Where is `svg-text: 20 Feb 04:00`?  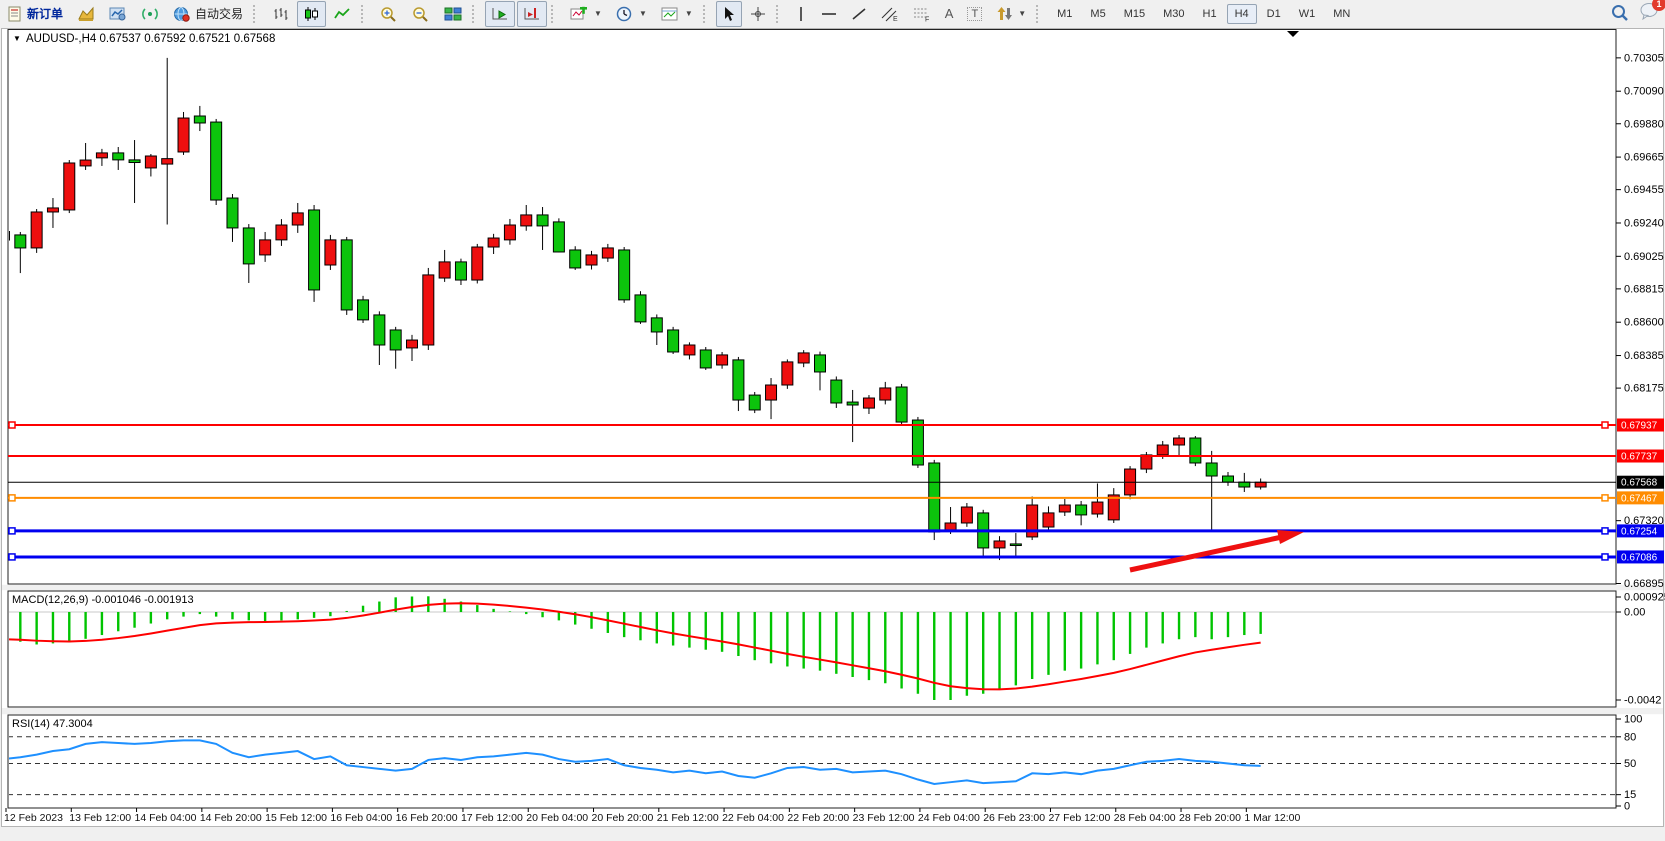
svg-text: 20 Feb 04:00 is located at coordinates (557, 818).